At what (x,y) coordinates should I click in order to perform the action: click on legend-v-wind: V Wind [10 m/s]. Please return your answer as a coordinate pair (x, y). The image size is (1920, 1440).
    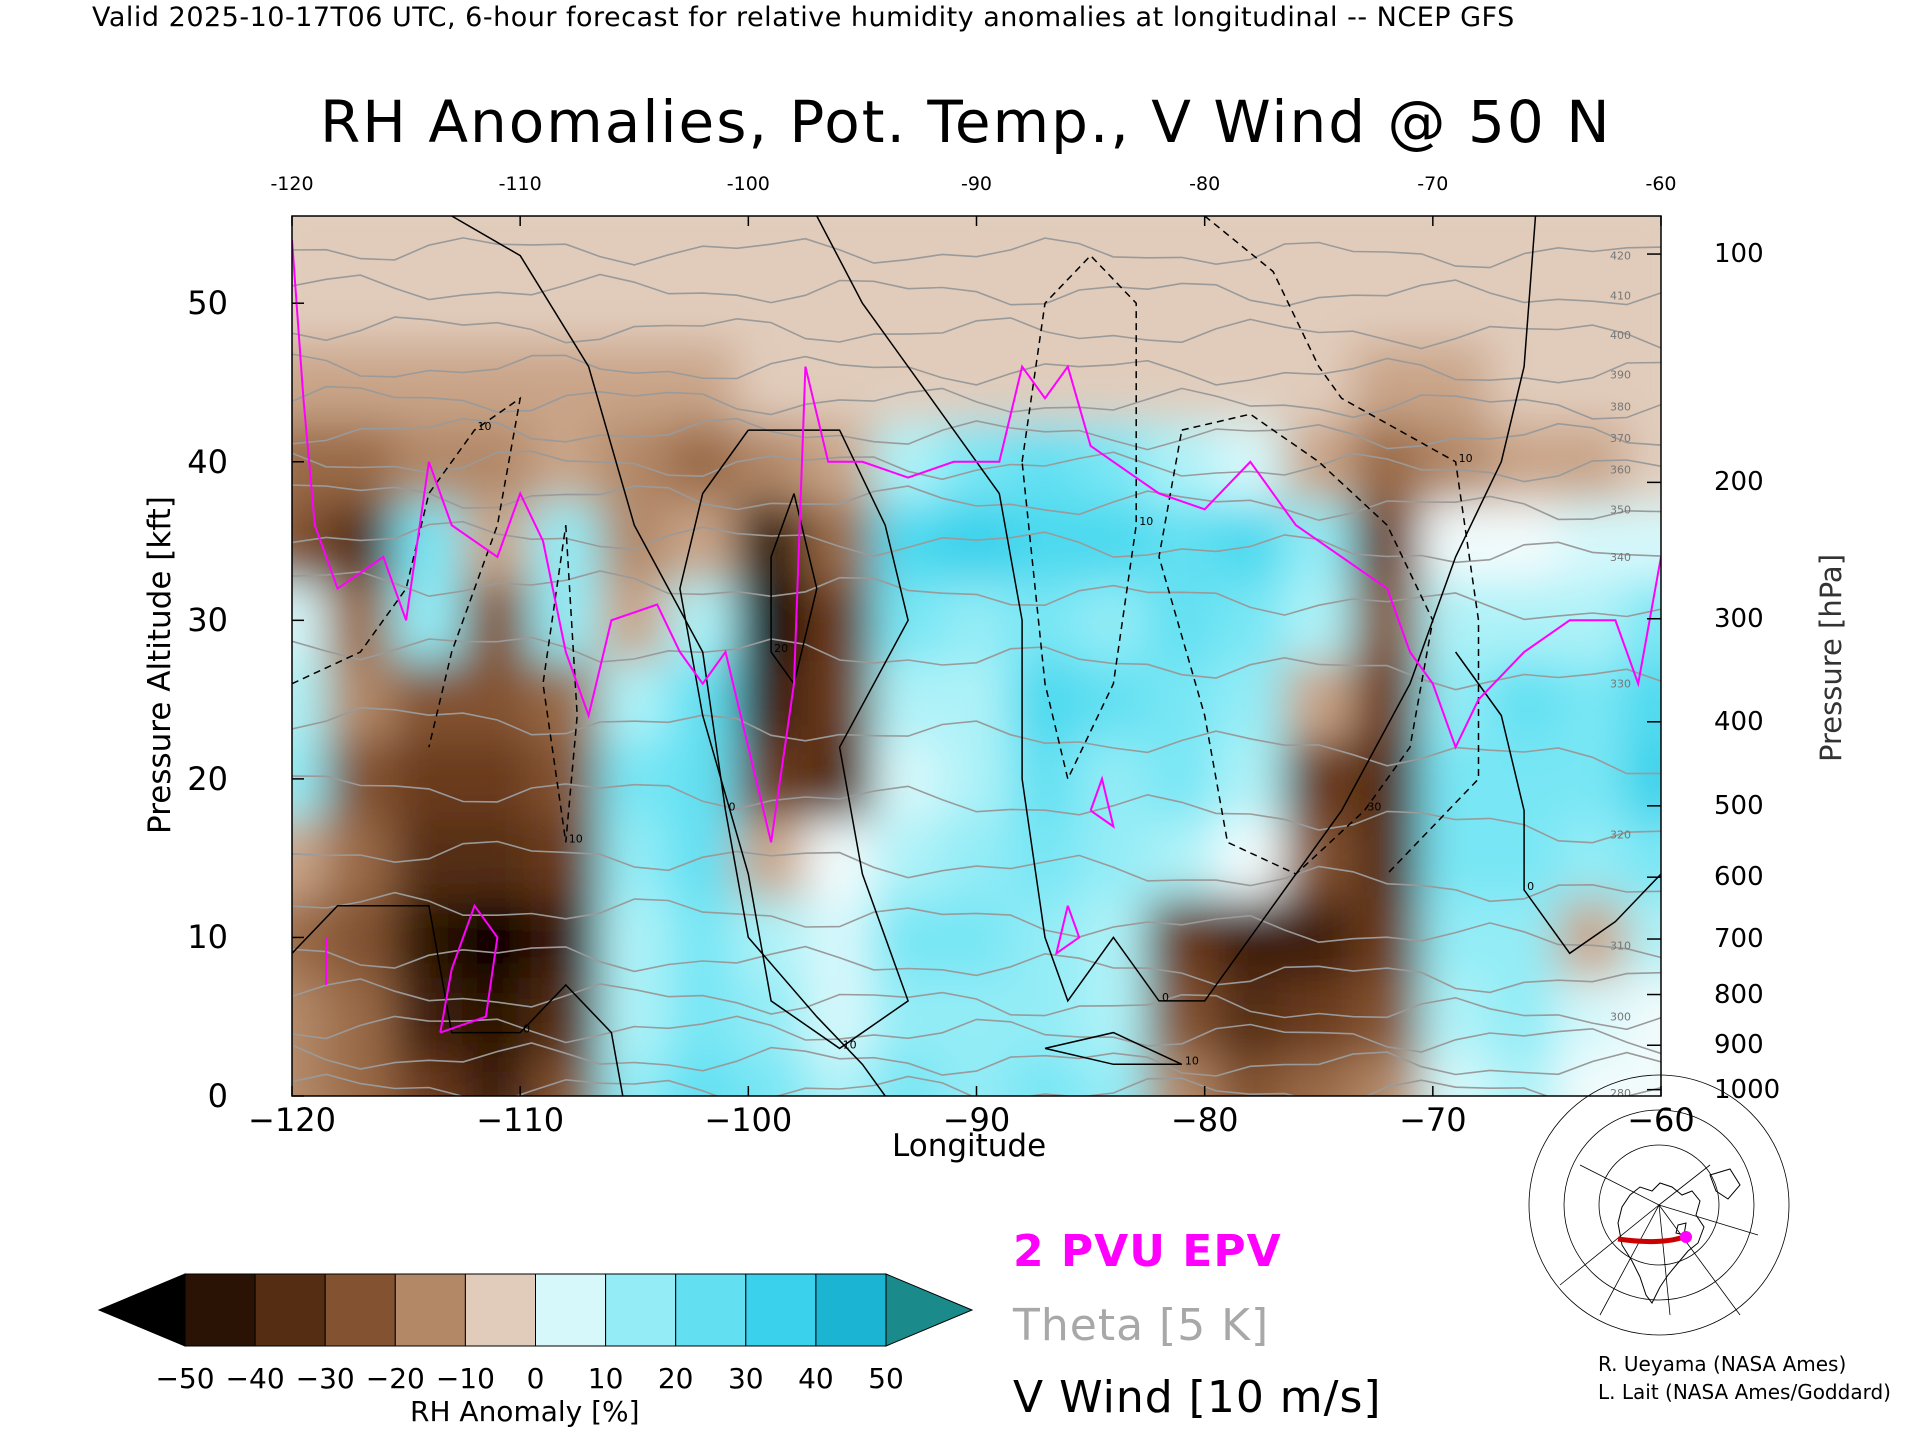
    Looking at the image, I should click on (1197, 1397).